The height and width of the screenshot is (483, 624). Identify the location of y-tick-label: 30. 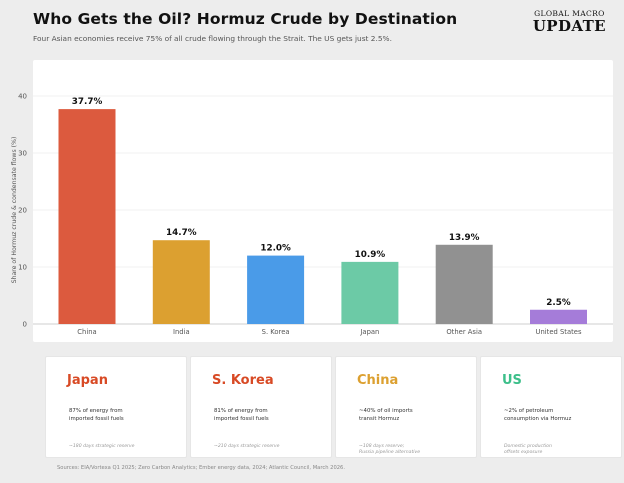
(22, 154).